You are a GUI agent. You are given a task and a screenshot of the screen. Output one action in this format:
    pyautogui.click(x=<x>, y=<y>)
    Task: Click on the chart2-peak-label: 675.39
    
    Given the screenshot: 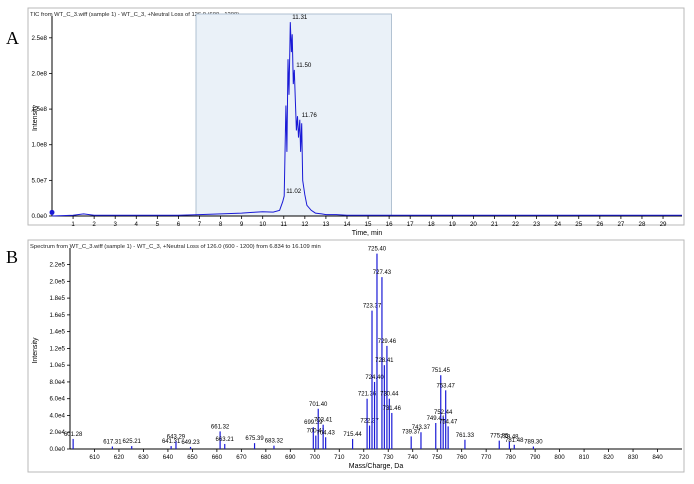 What is the action you would take?
    pyautogui.click(x=254, y=439)
    